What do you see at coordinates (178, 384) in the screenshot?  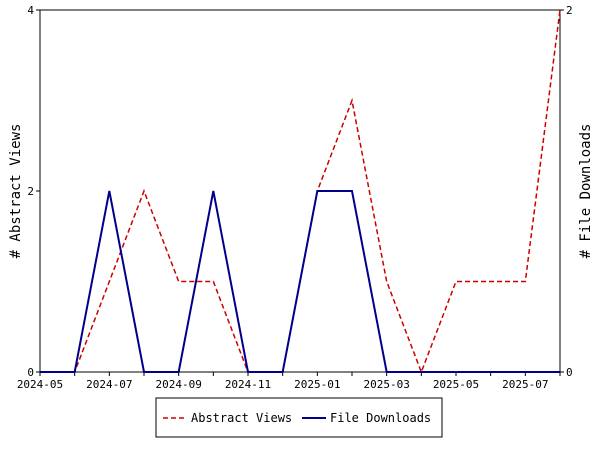 I see `x-tick-label: 2024-09` at bounding box center [178, 384].